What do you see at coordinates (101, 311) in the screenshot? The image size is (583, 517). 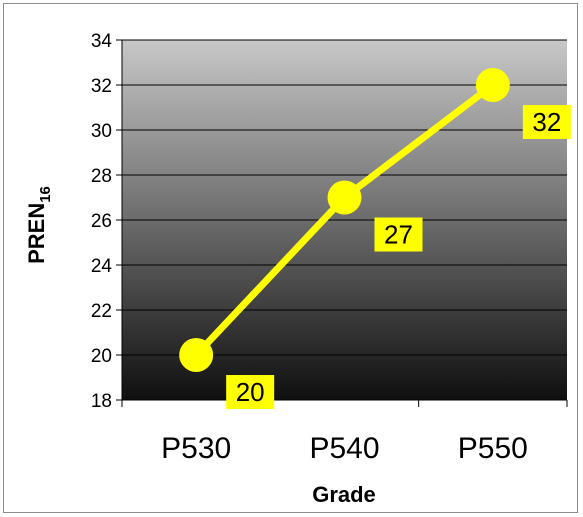 I see `y-tick-label: 22` at bounding box center [101, 311].